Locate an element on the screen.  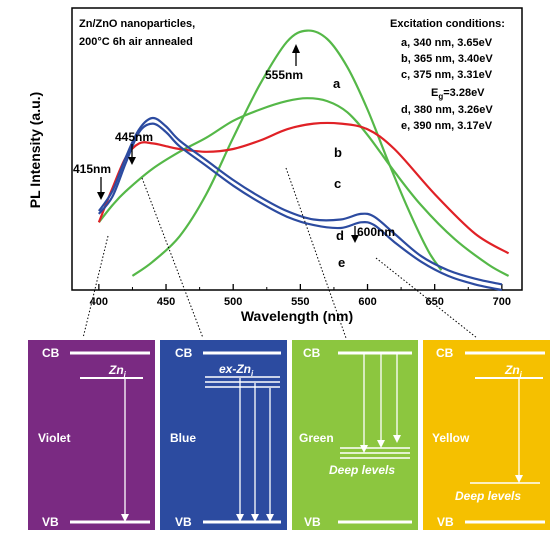
connector-yellow is located at coordinates (426, 298).